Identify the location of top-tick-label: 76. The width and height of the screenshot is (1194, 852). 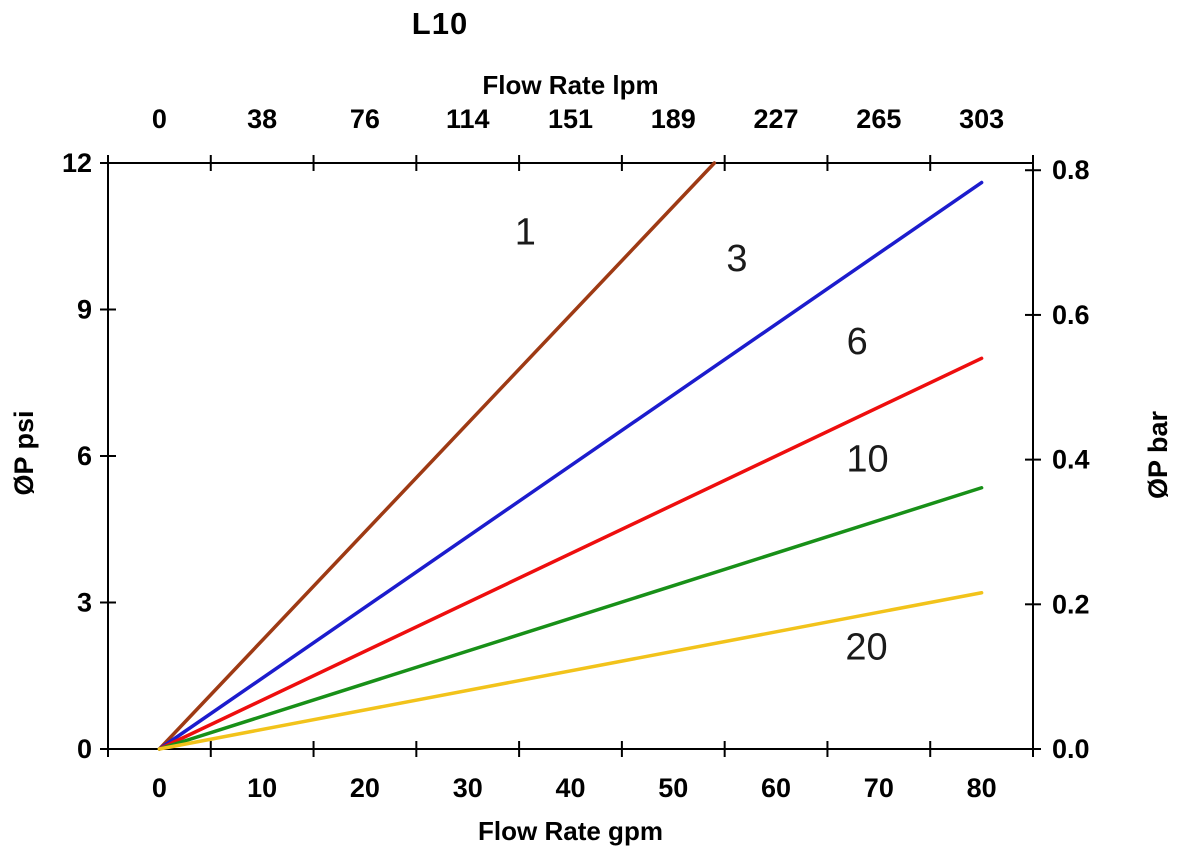
(365, 119).